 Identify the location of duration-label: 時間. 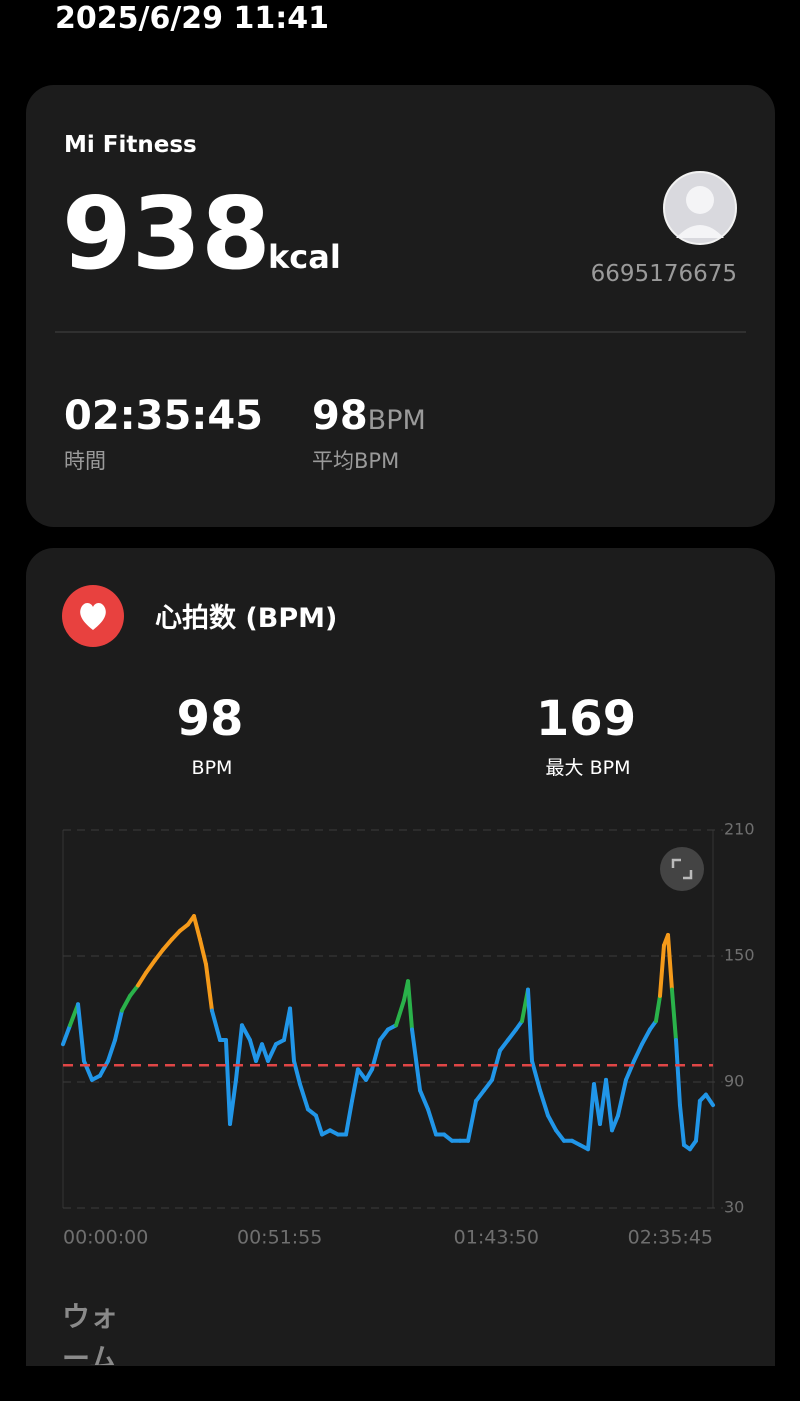
(85, 461).